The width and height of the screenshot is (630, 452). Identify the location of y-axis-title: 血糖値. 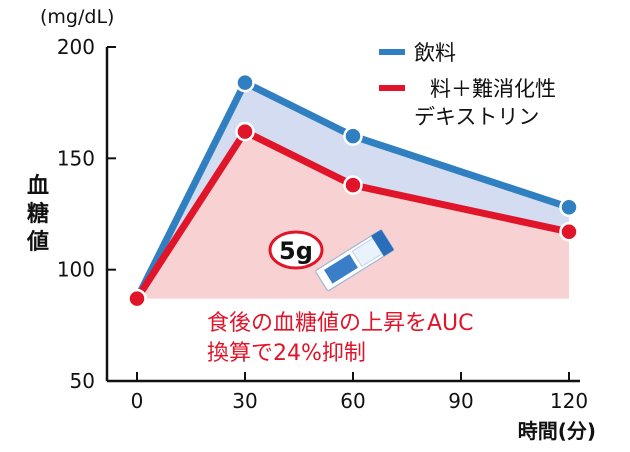
(37, 214).